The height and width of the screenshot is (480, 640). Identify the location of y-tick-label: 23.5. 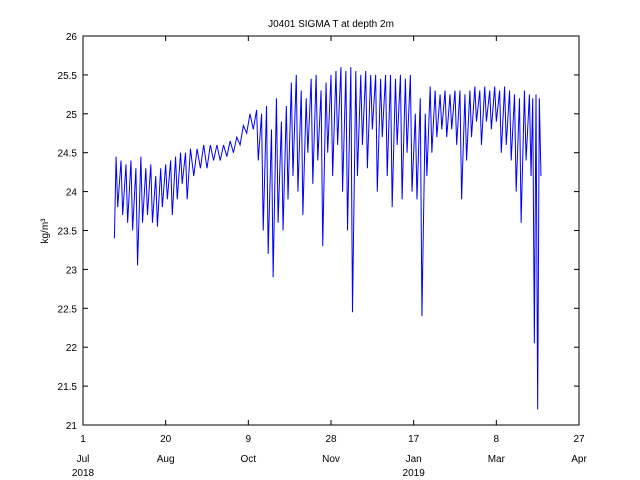
(68, 232).